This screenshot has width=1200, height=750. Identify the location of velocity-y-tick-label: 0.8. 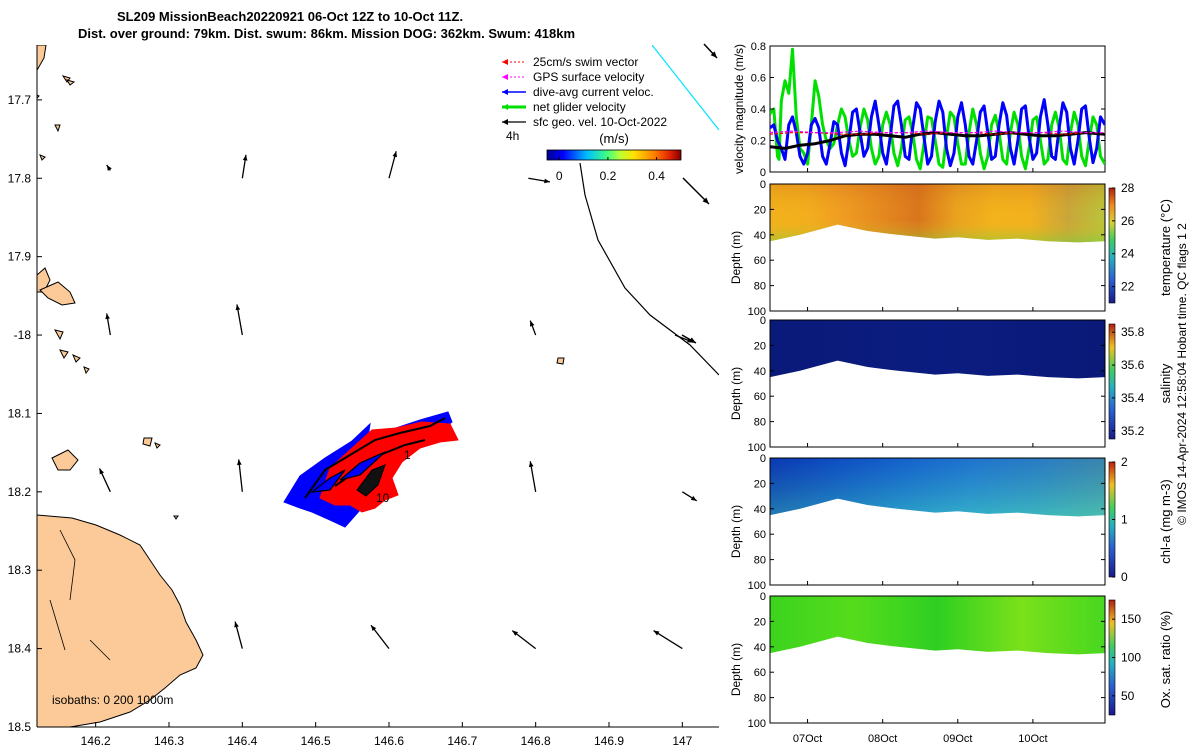
(758, 47).